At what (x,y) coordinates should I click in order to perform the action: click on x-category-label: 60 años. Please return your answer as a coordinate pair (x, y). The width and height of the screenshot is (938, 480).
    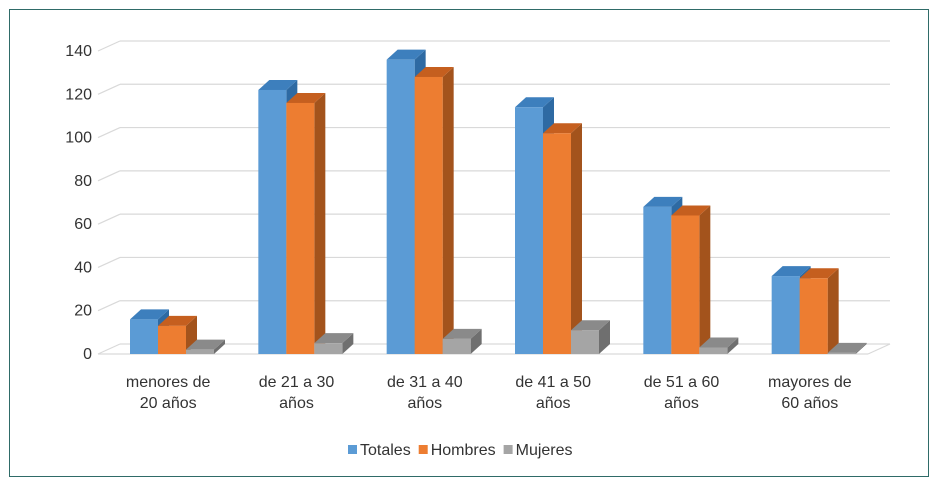
    Looking at the image, I should click on (809, 403).